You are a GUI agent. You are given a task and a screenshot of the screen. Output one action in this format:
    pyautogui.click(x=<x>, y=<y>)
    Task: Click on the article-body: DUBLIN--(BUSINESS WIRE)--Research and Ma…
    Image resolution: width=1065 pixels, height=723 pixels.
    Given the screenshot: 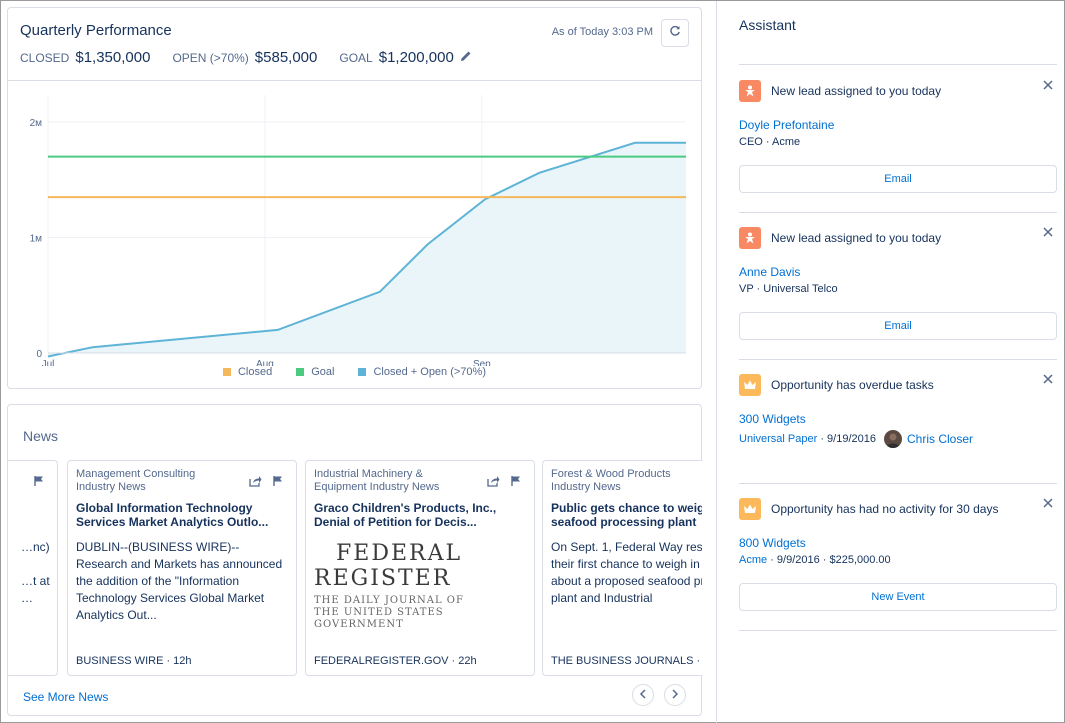 What is the action you would take?
    pyautogui.click(x=179, y=581)
    